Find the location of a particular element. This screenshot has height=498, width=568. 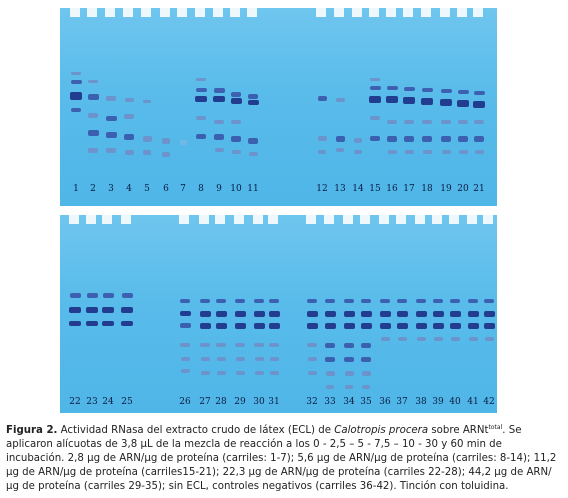

lane-number: 16 is located at coordinates (392, 189).